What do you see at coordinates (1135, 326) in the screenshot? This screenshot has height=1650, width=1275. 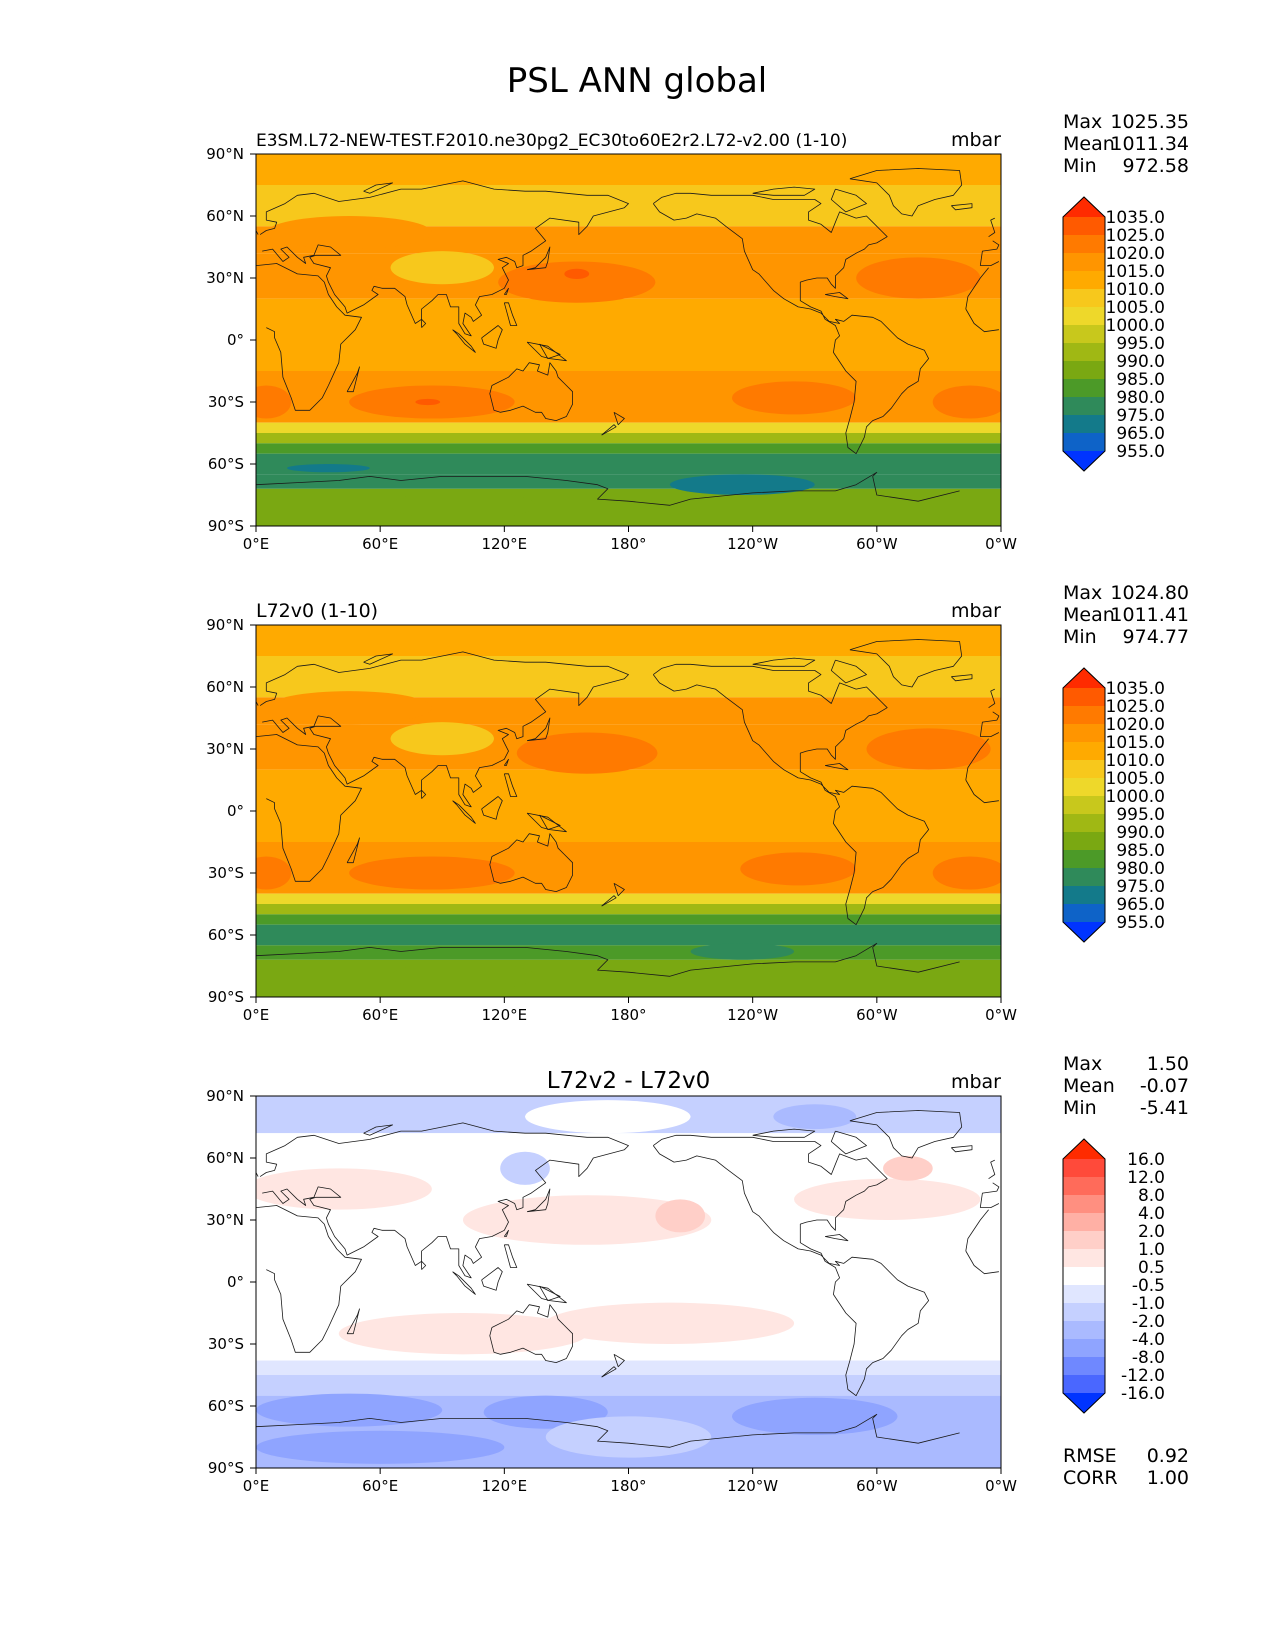 I see `colorbar-tick-label: 1000.0` at bounding box center [1135, 326].